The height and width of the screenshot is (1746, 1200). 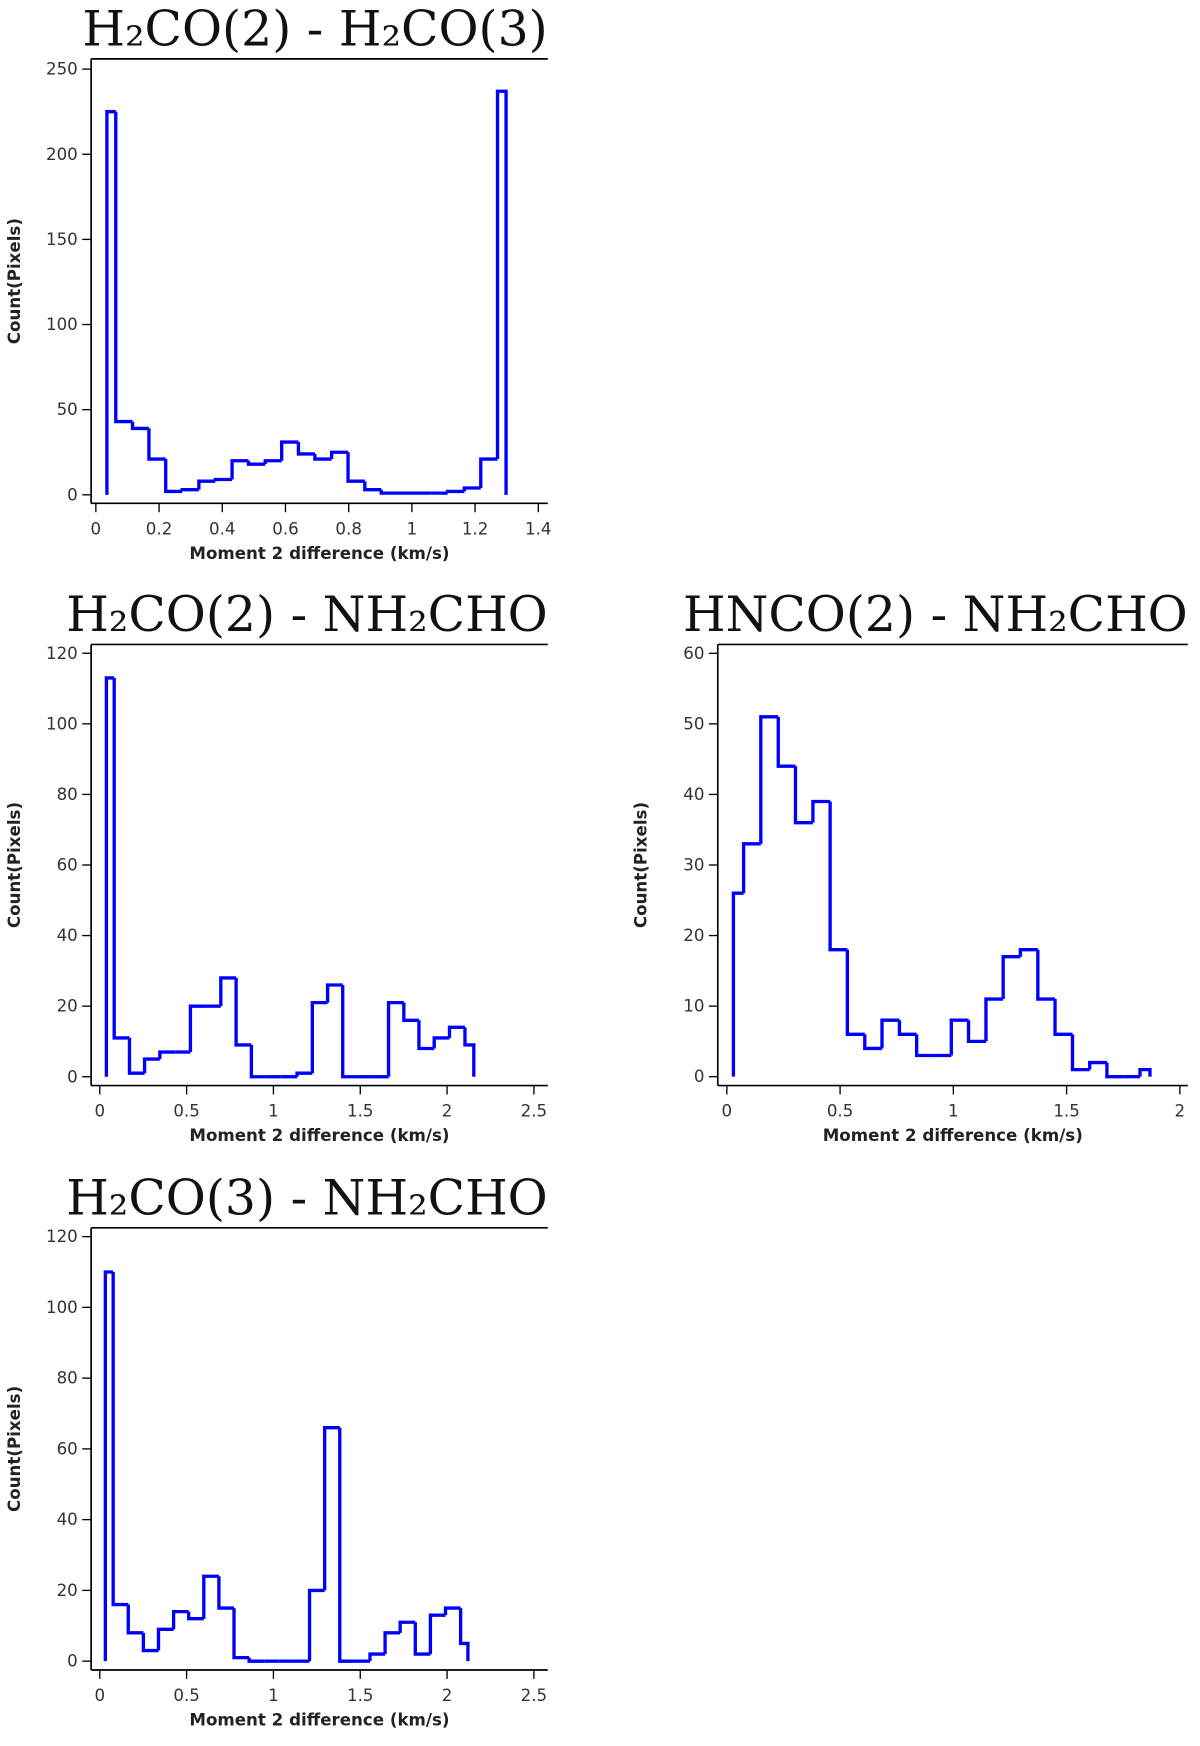 I want to click on x-tick-label: 0.4, so click(x=222, y=528).